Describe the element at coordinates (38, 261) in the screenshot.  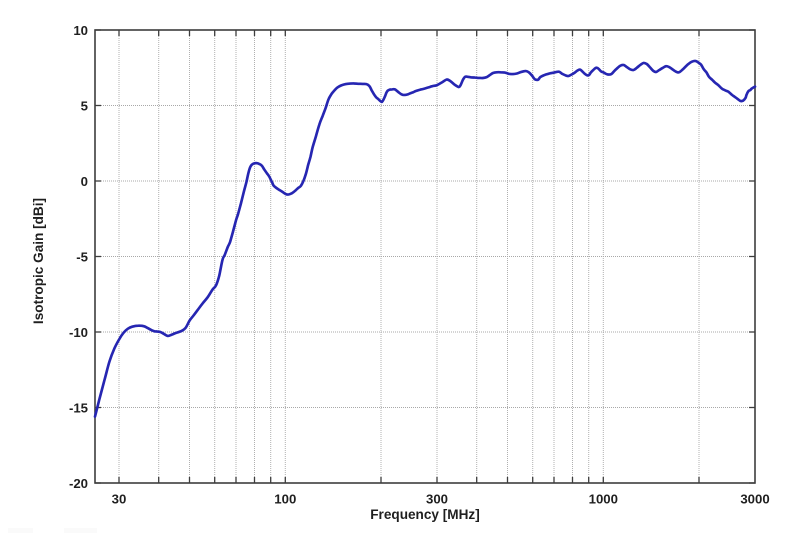
I see `svg-text: Isotropic Gain [dBi]` at that location.